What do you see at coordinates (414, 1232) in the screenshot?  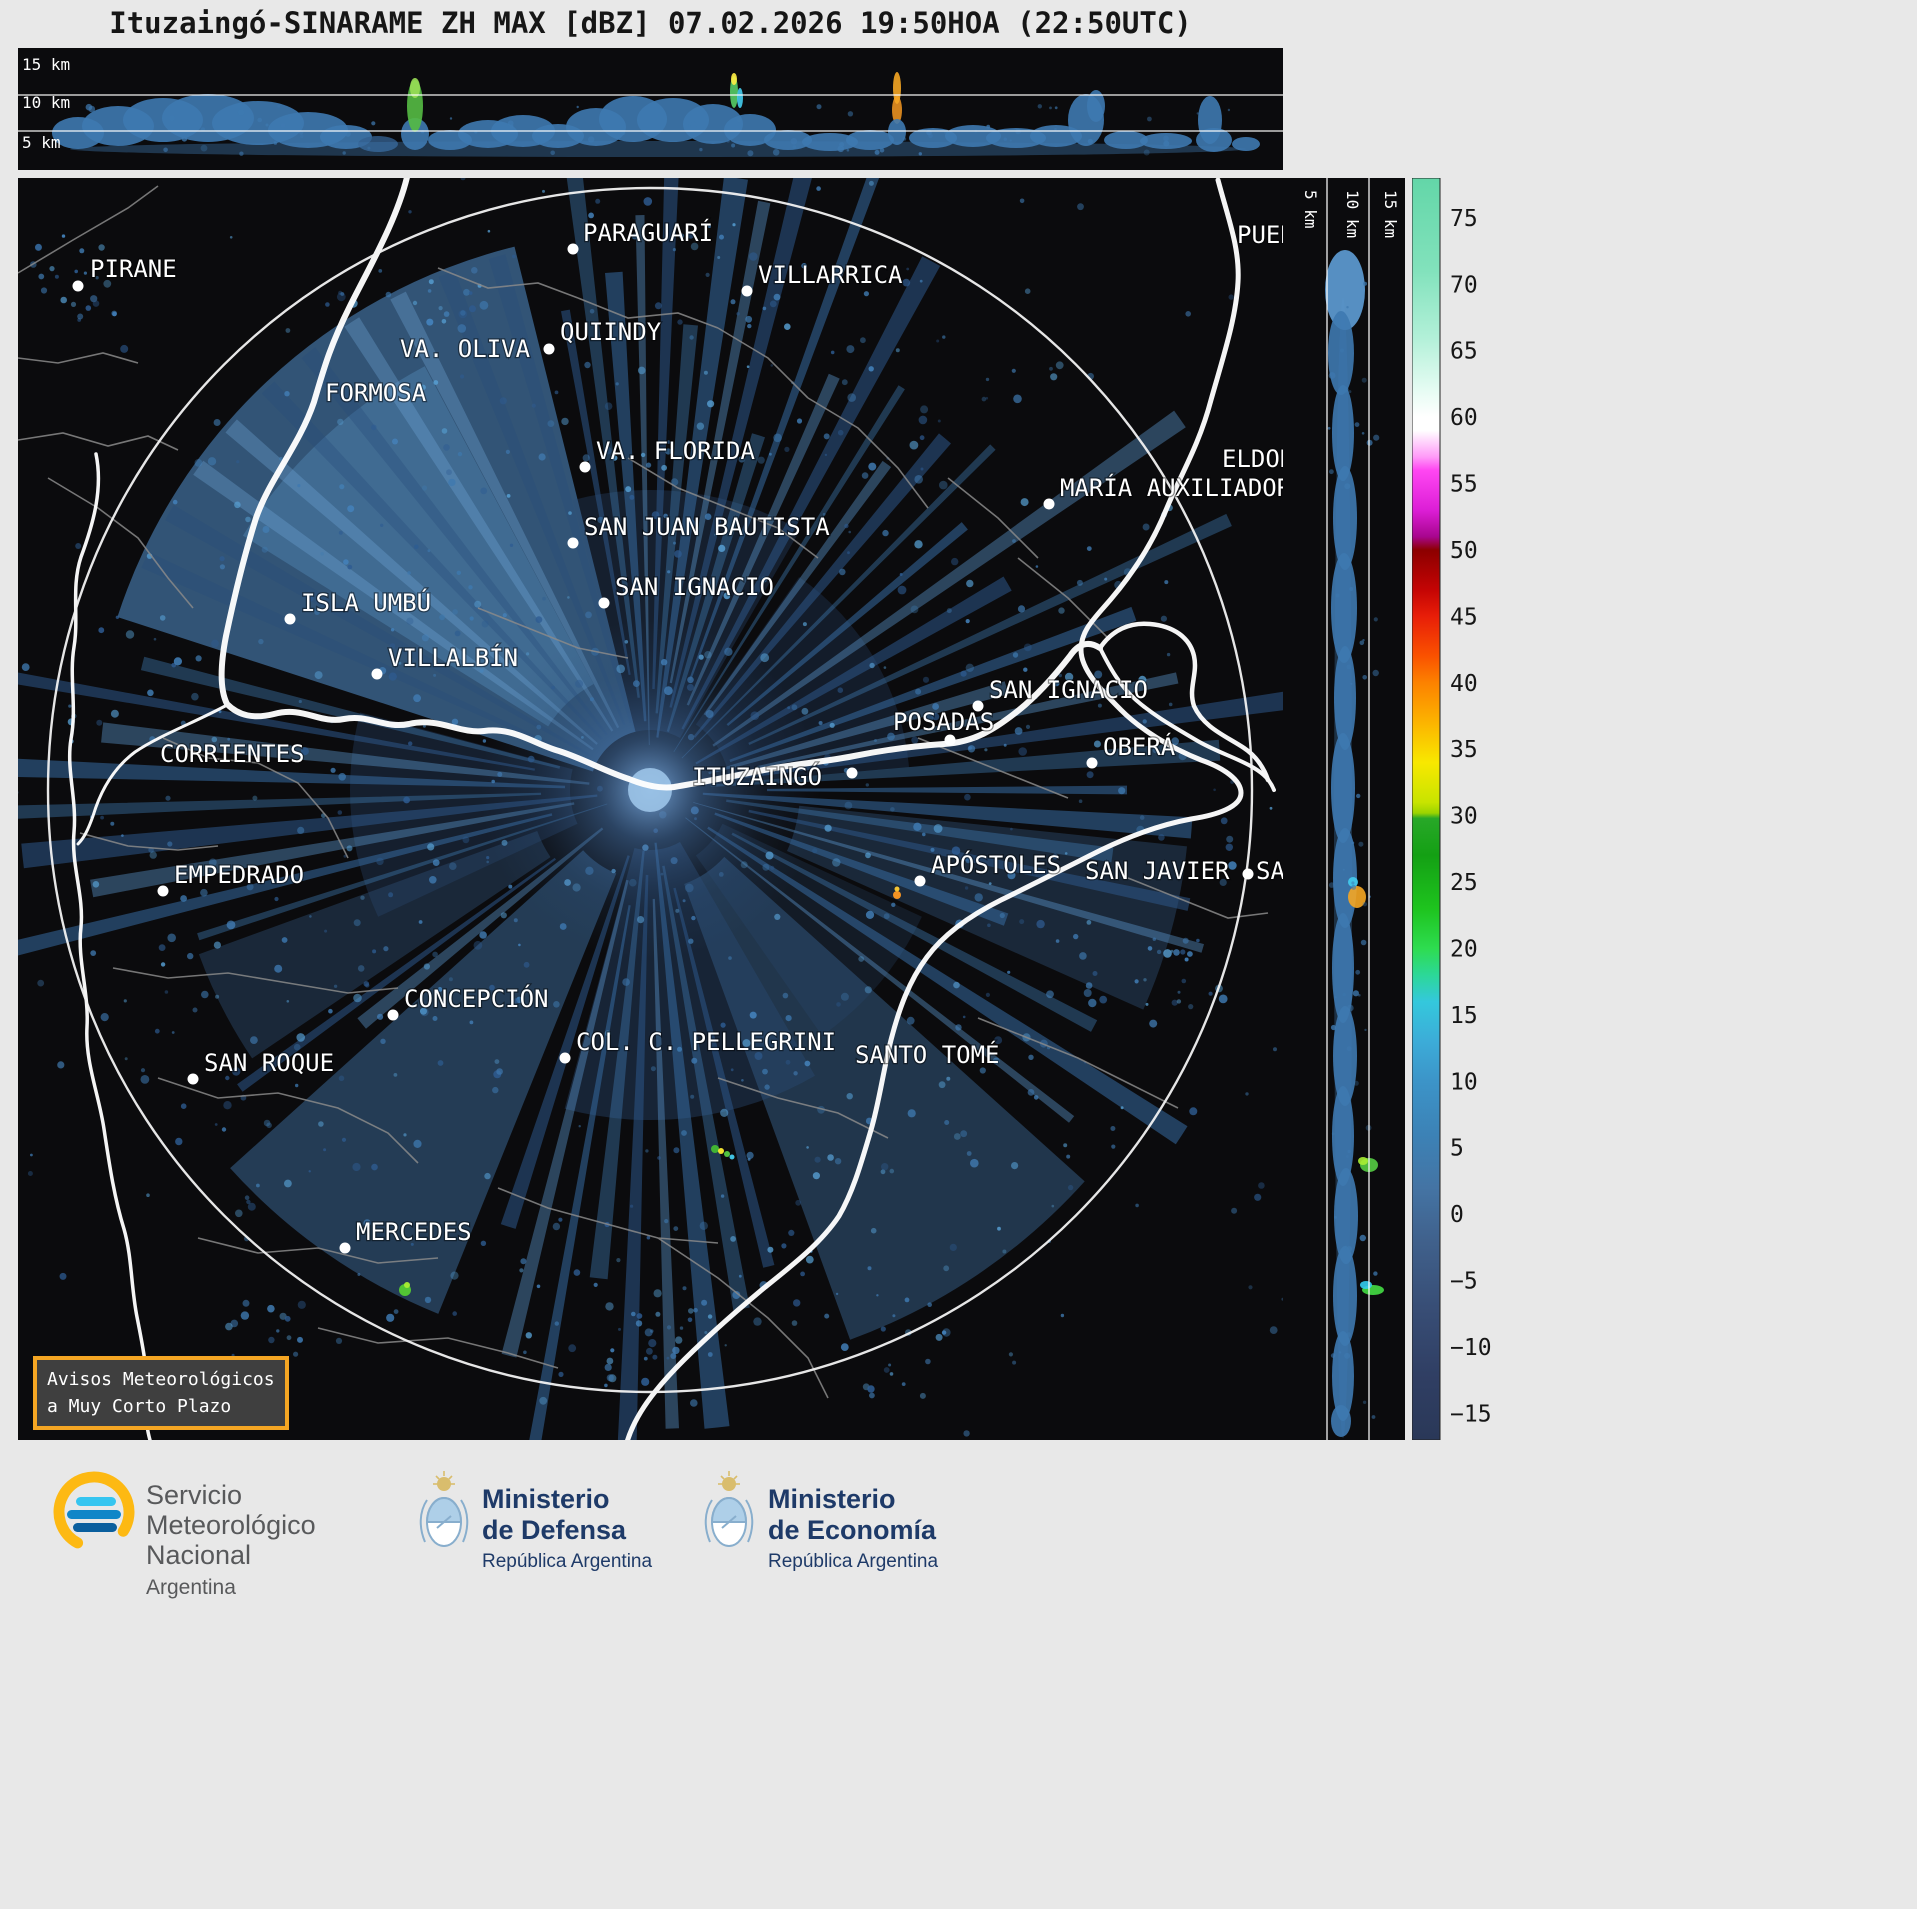 I see `city-label: MERCEDES` at bounding box center [414, 1232].